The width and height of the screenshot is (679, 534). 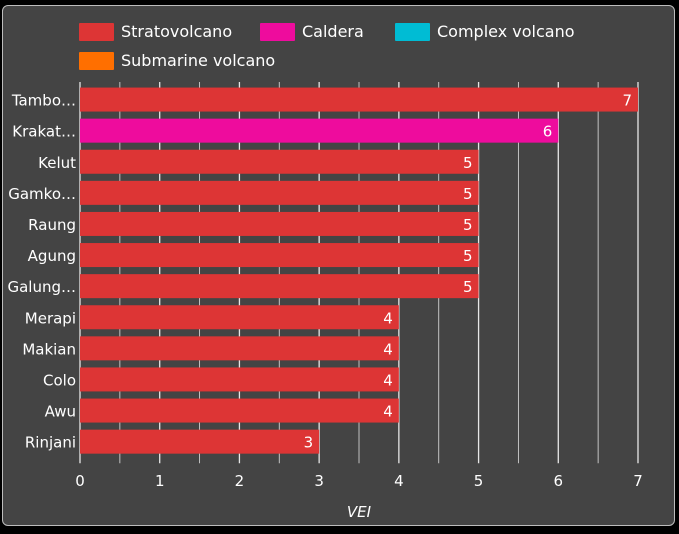 I want to click on x-tick-label: 4, so click(x=399, y=481).